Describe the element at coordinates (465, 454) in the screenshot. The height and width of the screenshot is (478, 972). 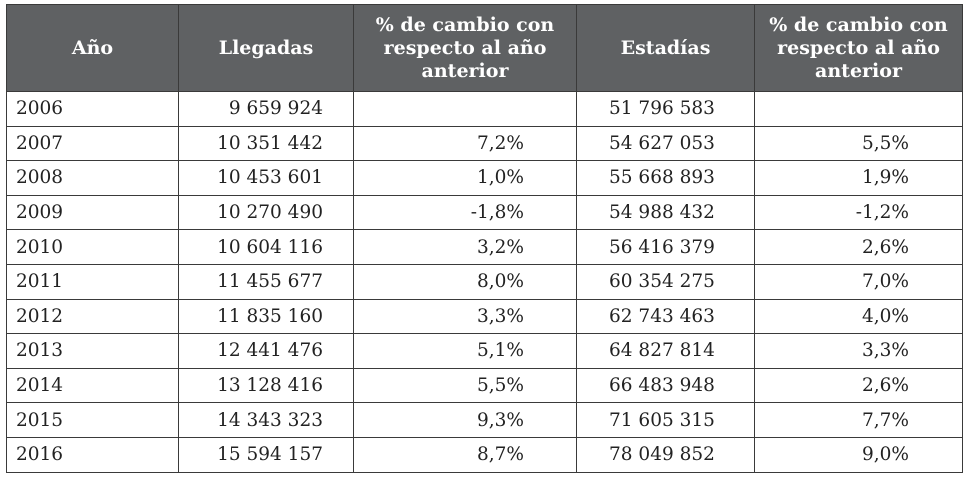
I see `arrivals-change-cell: 8,7%` at that location.